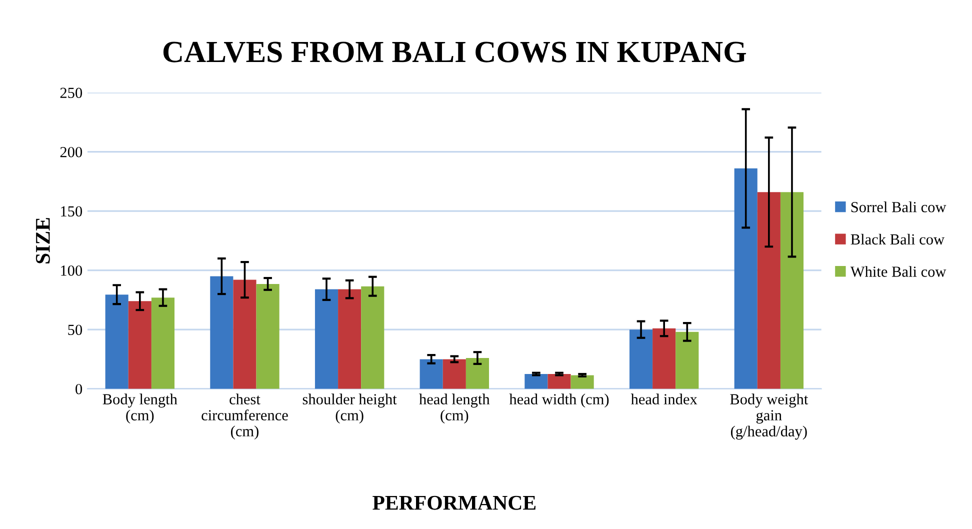 The image size is (972, 529). Describe the element at coordinates (245, 417) in the screenshot. I see `x-tick-label: chest circumference (cm)` at that location.